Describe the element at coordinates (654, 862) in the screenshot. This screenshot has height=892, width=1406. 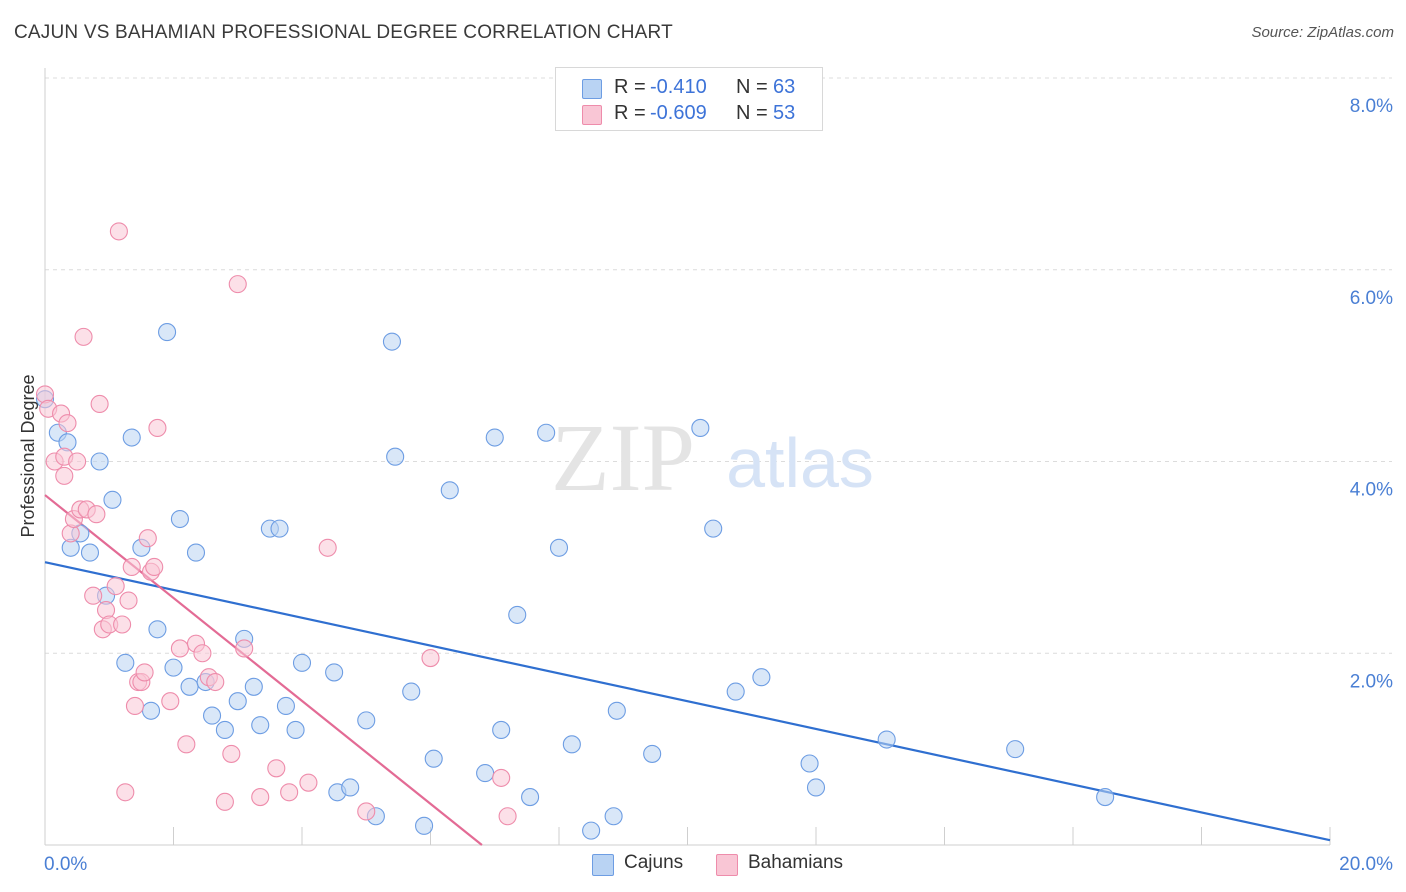
I see `bottom-legend-label-cajuns: Cajuns` at that location.